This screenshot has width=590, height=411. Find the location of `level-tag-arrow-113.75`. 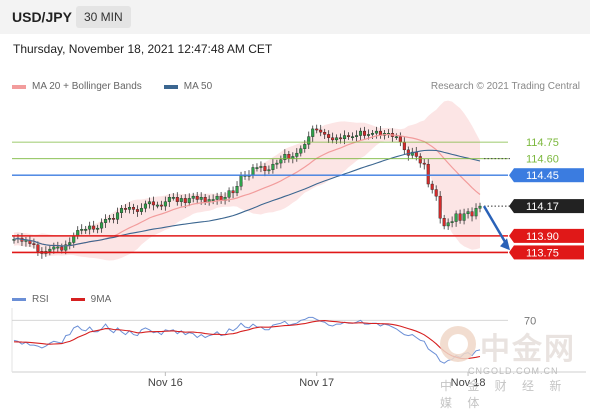

level-tag-arrow-113.75 is located at coordinates (511, 252).